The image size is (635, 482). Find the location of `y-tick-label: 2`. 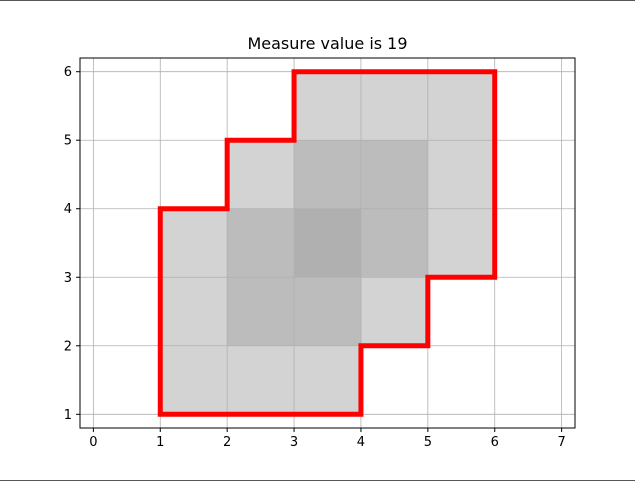

y-tick-label: 2 is located at coordinates (68, 346).